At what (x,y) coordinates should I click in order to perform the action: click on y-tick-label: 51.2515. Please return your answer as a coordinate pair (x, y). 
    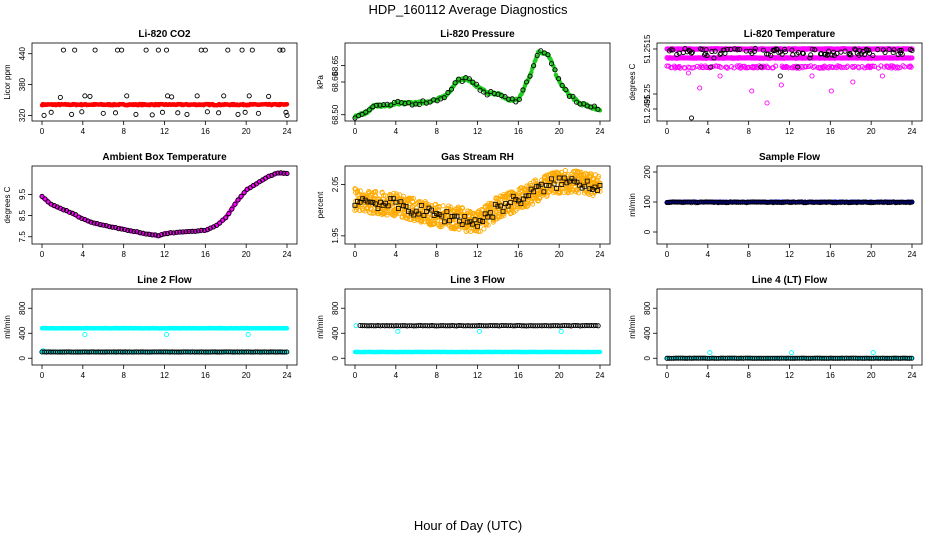
    Looking at the image, I should click on (647, 48).